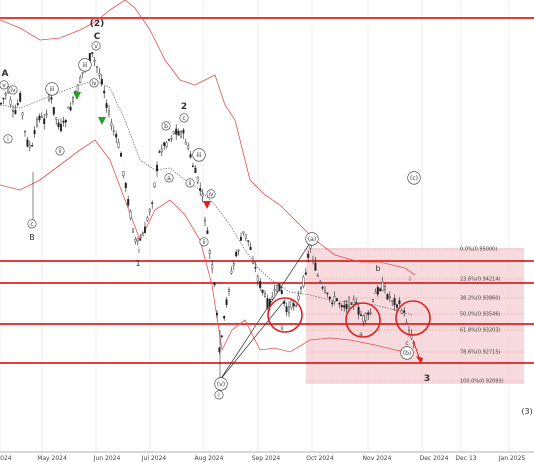 This screenshot has height=462, width=534. Describe the element at coordinates (465, 458) in the screenshot. I see `x-tick-label: Dec 13` at that location.